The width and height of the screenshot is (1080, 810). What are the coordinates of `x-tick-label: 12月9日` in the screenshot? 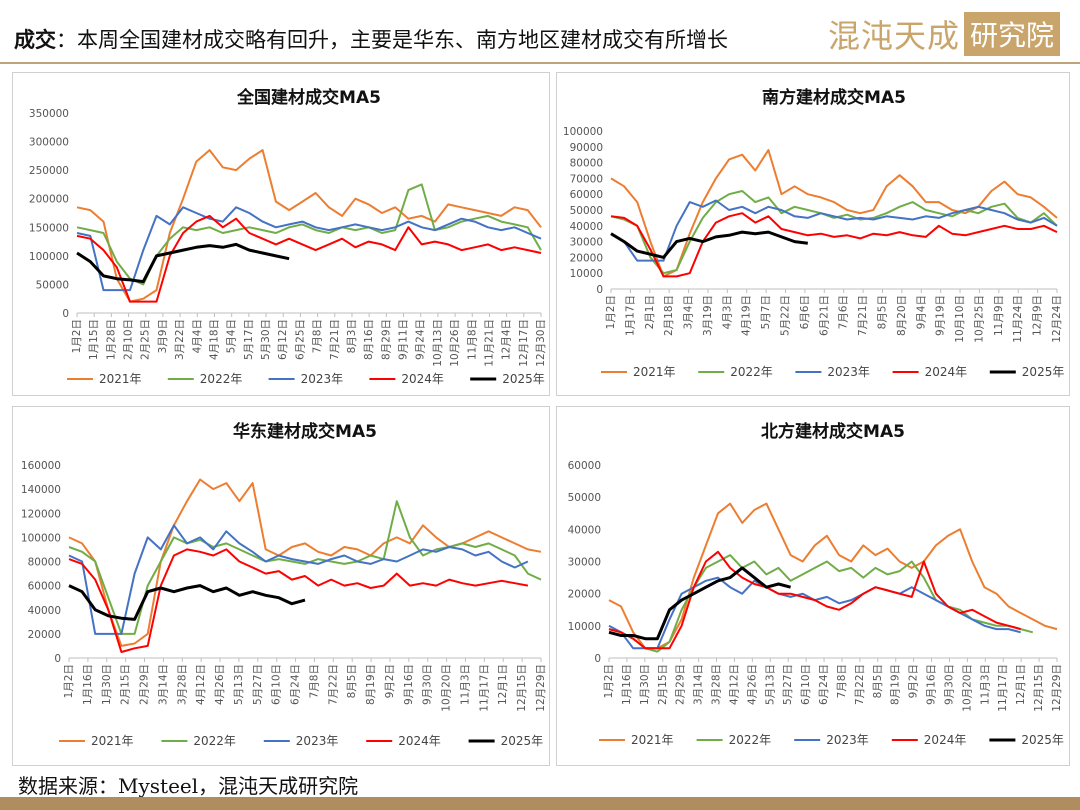 It's located at (1038, 315).